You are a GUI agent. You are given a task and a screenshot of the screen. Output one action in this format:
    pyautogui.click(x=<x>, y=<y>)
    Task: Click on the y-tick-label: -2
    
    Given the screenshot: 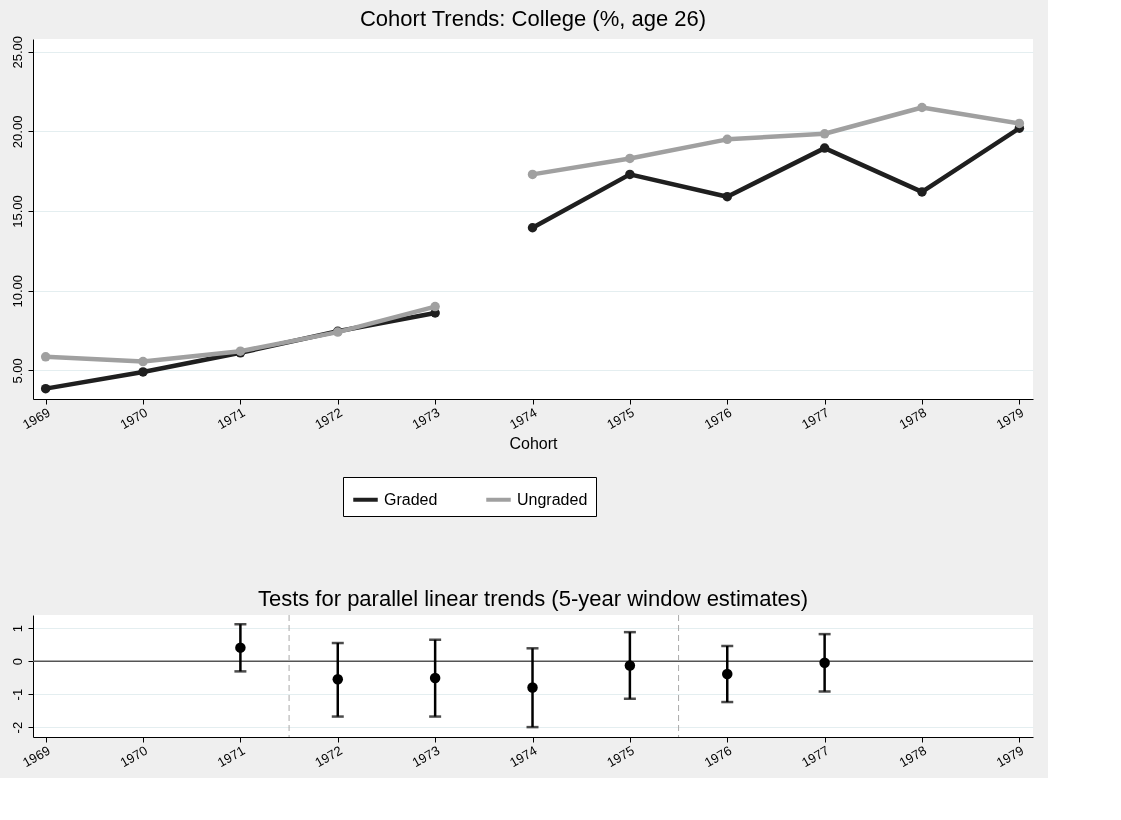 What is the action you would take?
    pyautogui.click(x=17, y=727)
    